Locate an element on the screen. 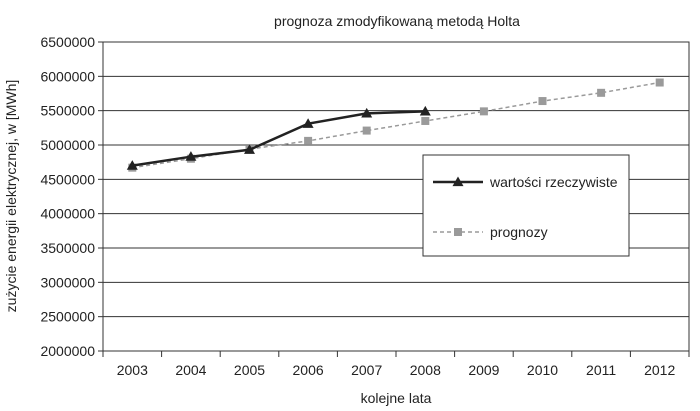 The image size is (700, 411). x-tick-label: 2012 is located at coordinates (659, 370).